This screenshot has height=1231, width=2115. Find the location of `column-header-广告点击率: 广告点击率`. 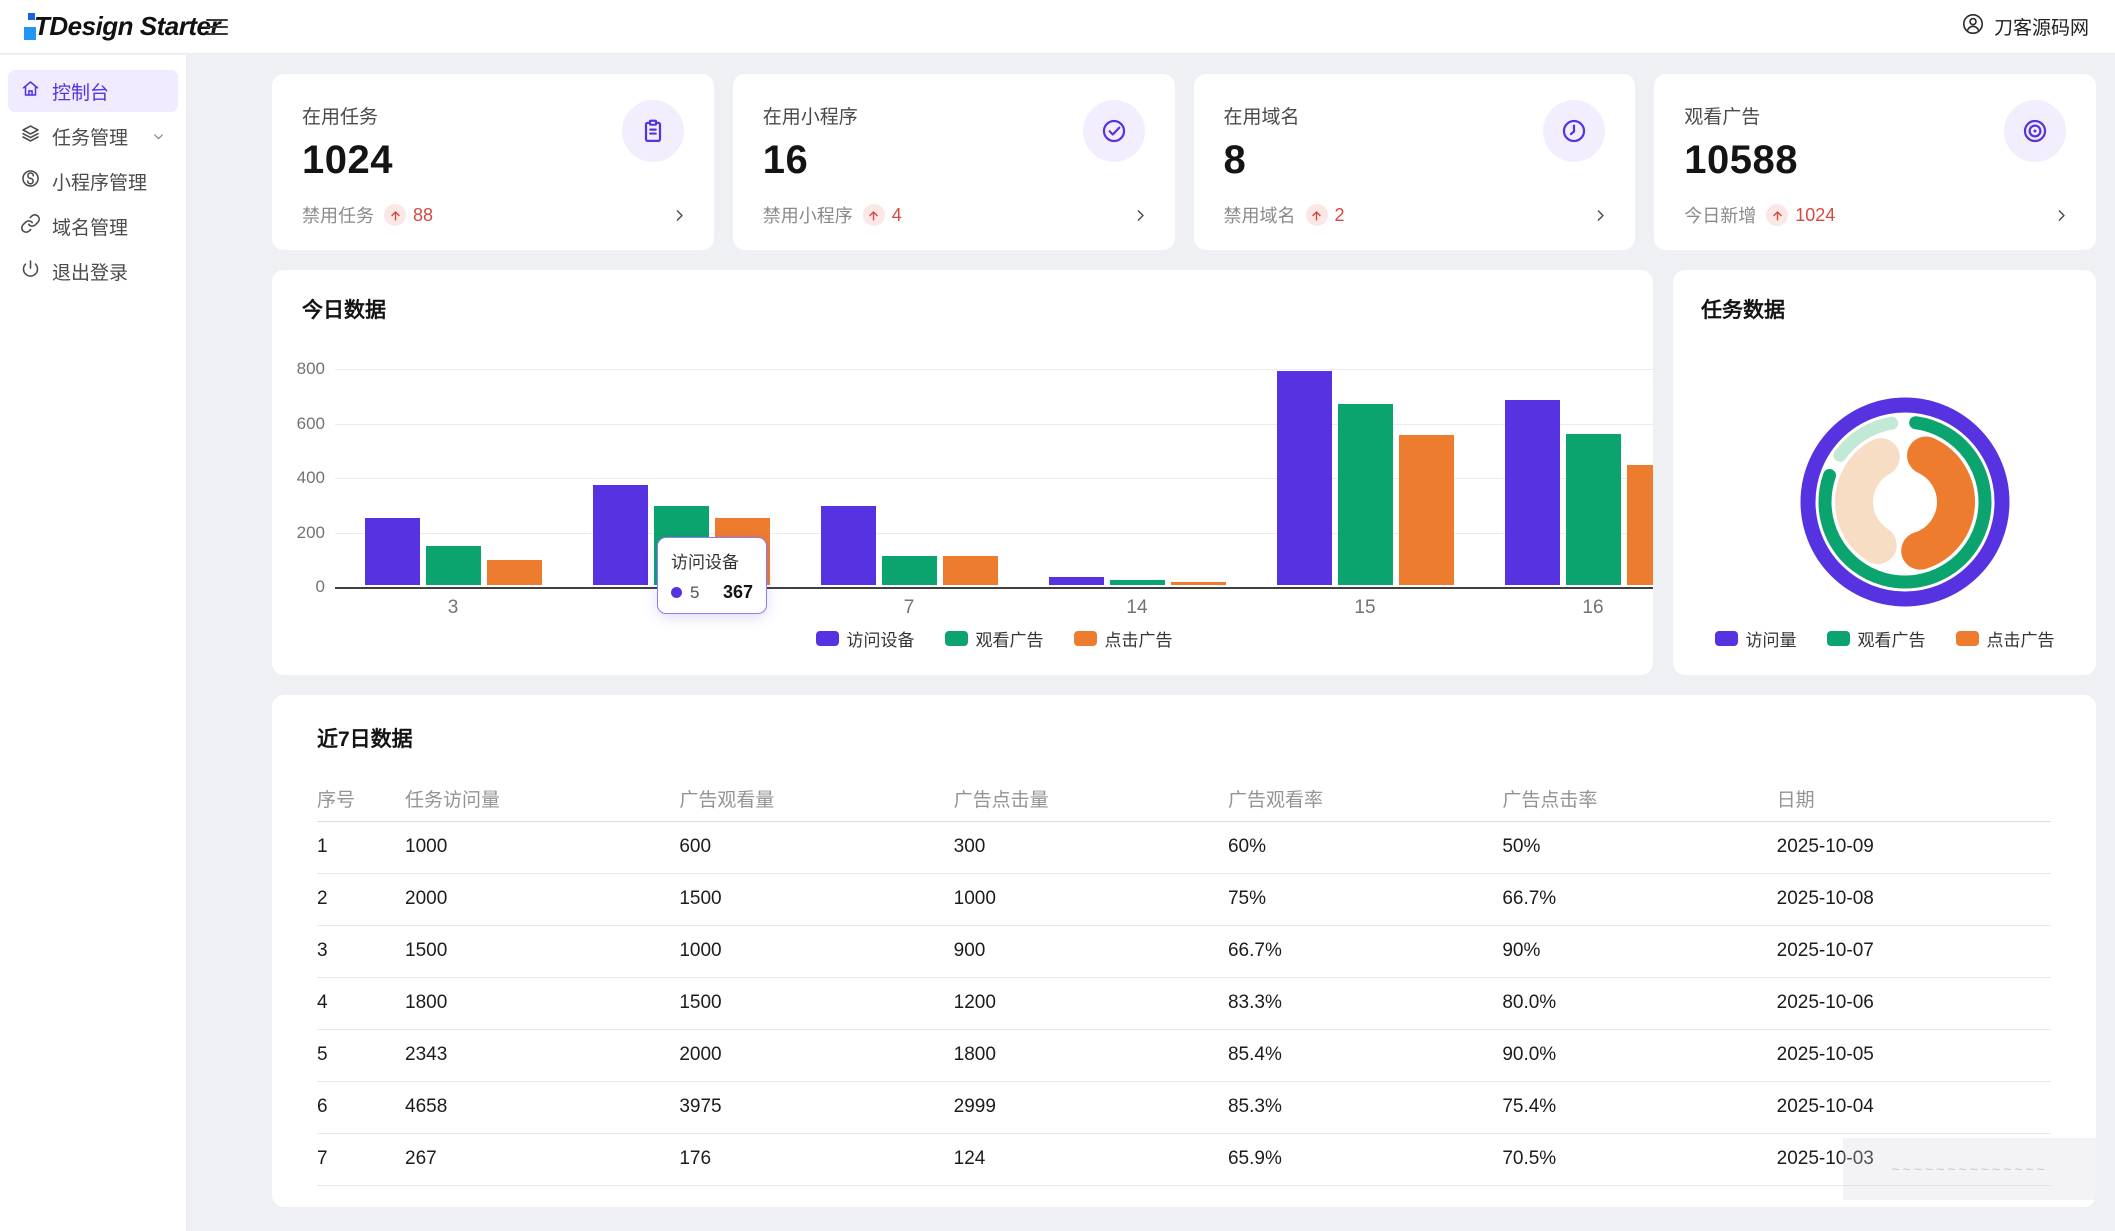

column-header-广告点击率: 广告点击率 is located at coordinates (1639, 799).